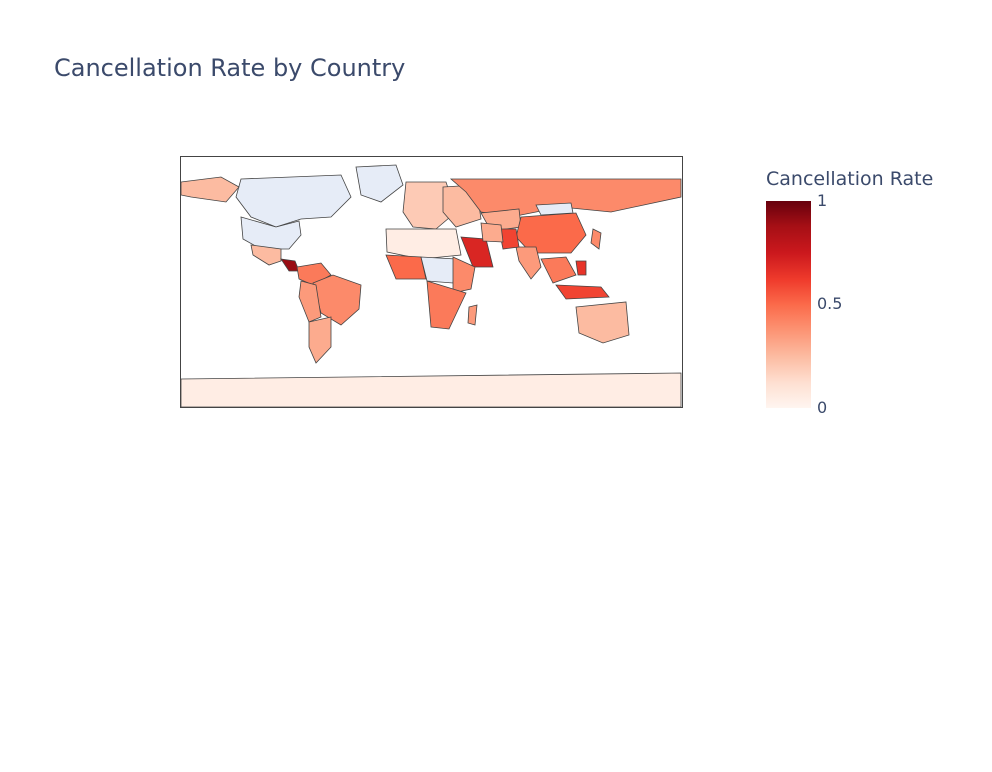 The image size is (992, 772). Describe the element at coordinates (788, 304) in the screenshot. I see `colorbar` at that location.